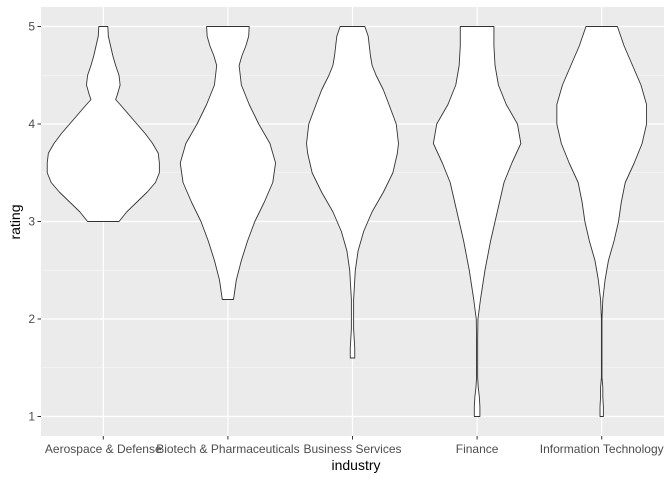 The image size is (672, 480). I want to click on y-axis-title: rating, so click(15, 221).